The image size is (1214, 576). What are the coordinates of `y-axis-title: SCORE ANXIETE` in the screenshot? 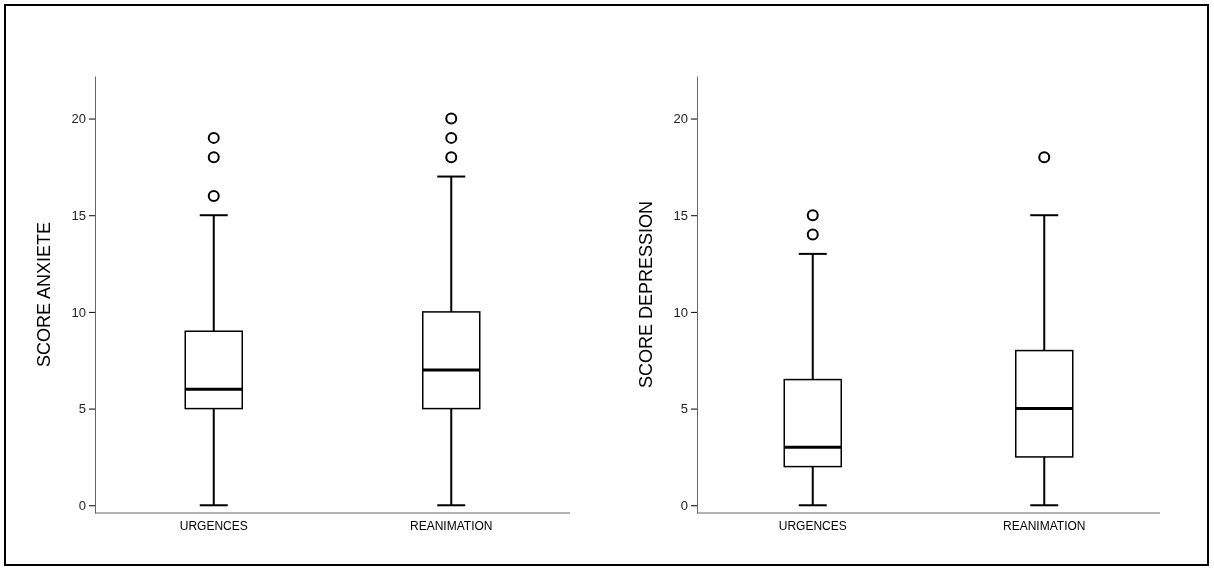 It's located at (44, 294).